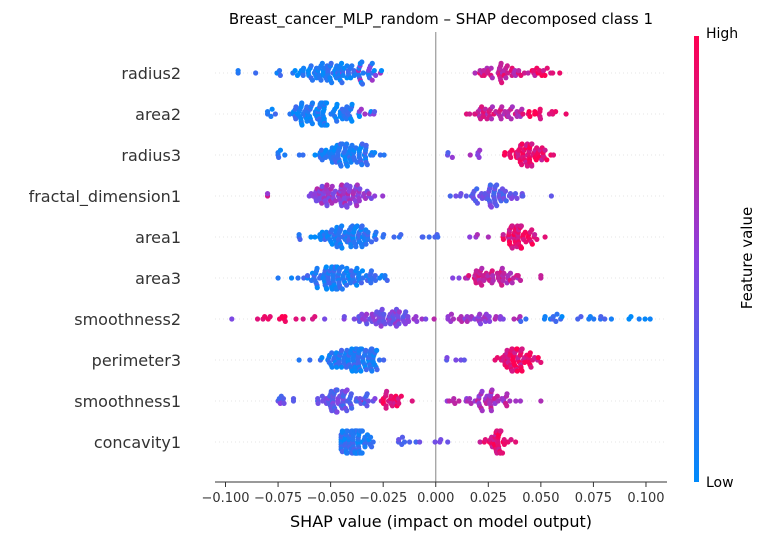 The height and width of the screenshot is (540, 768). I want to click on x-tick-label: 0.000, so click(435, 498).